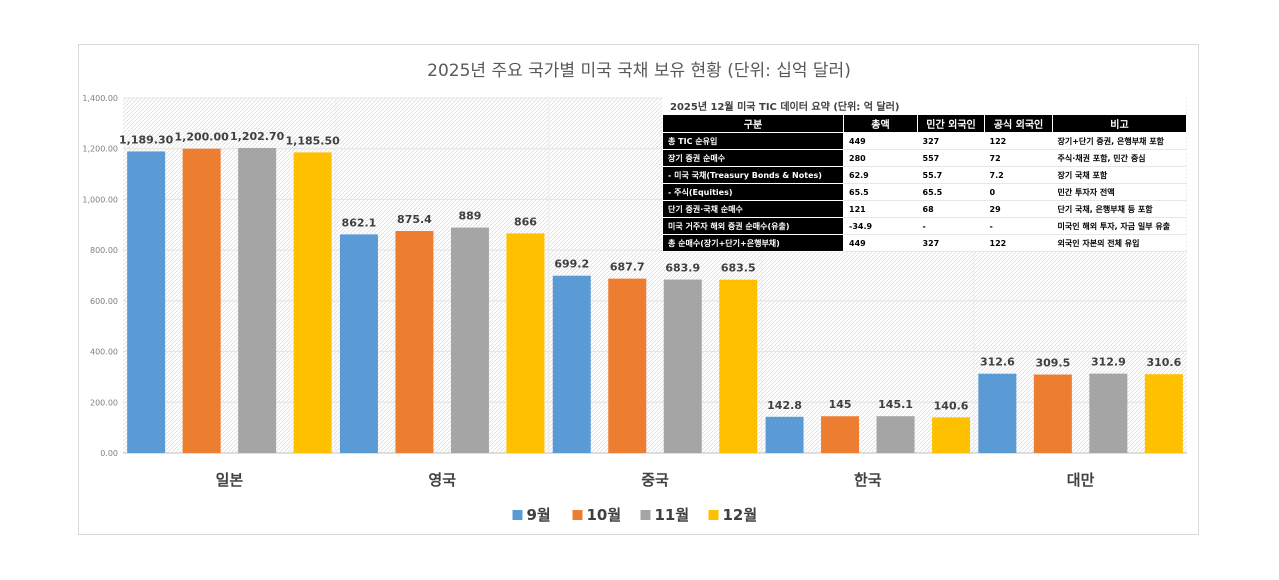 This screenshot has width=1279, height=580. I want to click on data-label: 875.4, so click(414, 219).